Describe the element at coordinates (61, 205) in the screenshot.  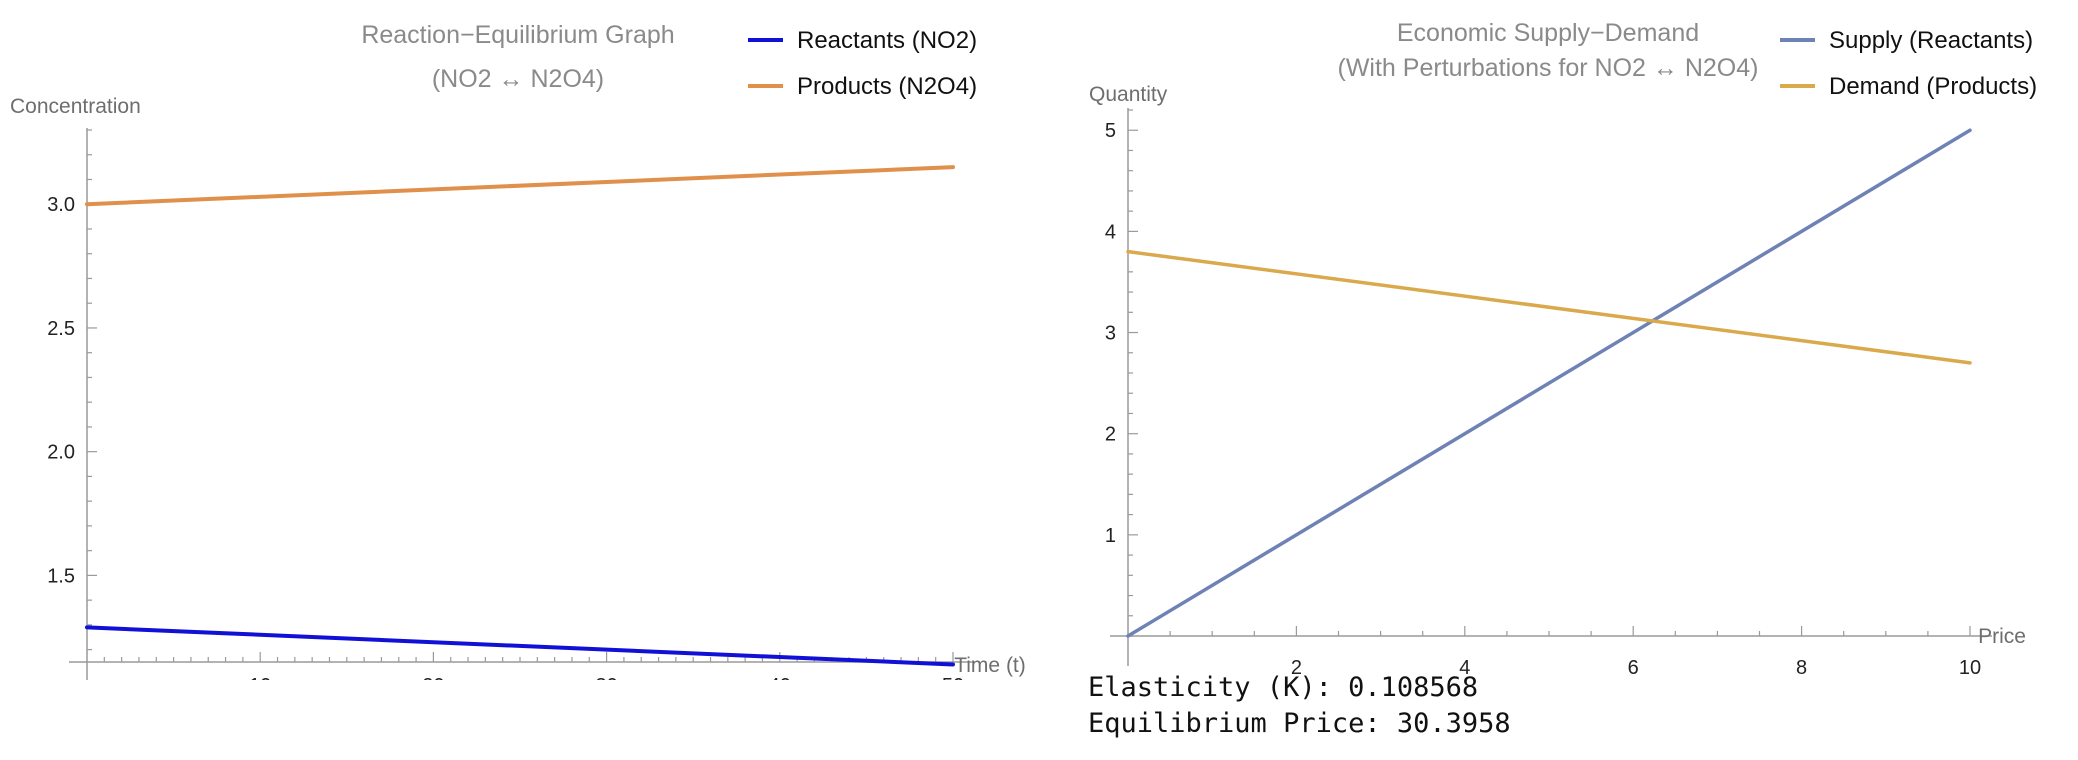
I see `y-tick-label: 3.0` at that location.